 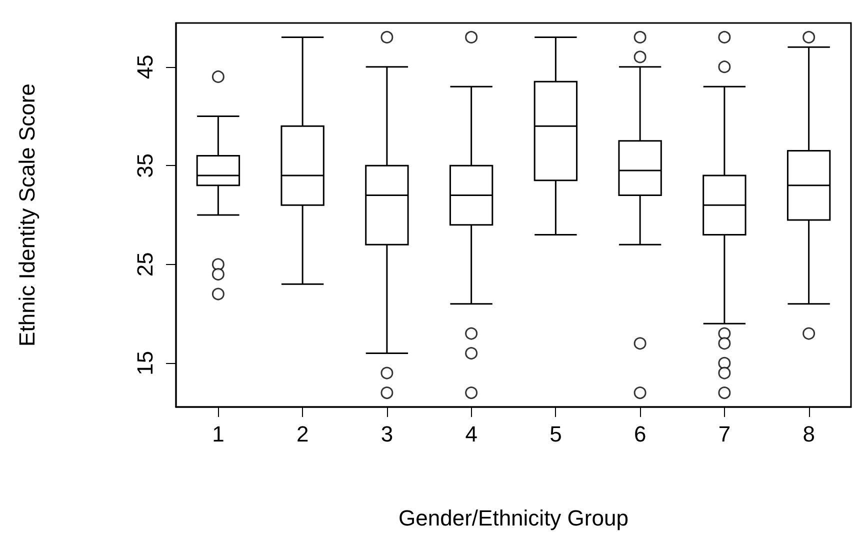 I want to click on y-axis-title: Ethnic Identity Scale Score, so click(x=27, y=215).